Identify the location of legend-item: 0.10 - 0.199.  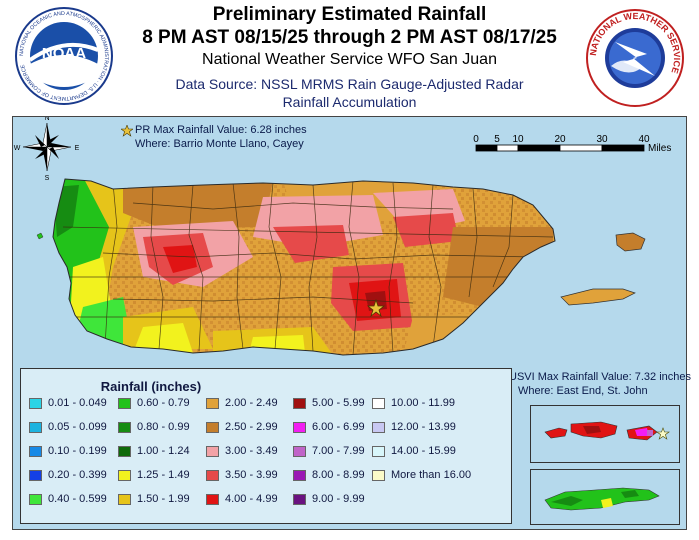
(68, 452).